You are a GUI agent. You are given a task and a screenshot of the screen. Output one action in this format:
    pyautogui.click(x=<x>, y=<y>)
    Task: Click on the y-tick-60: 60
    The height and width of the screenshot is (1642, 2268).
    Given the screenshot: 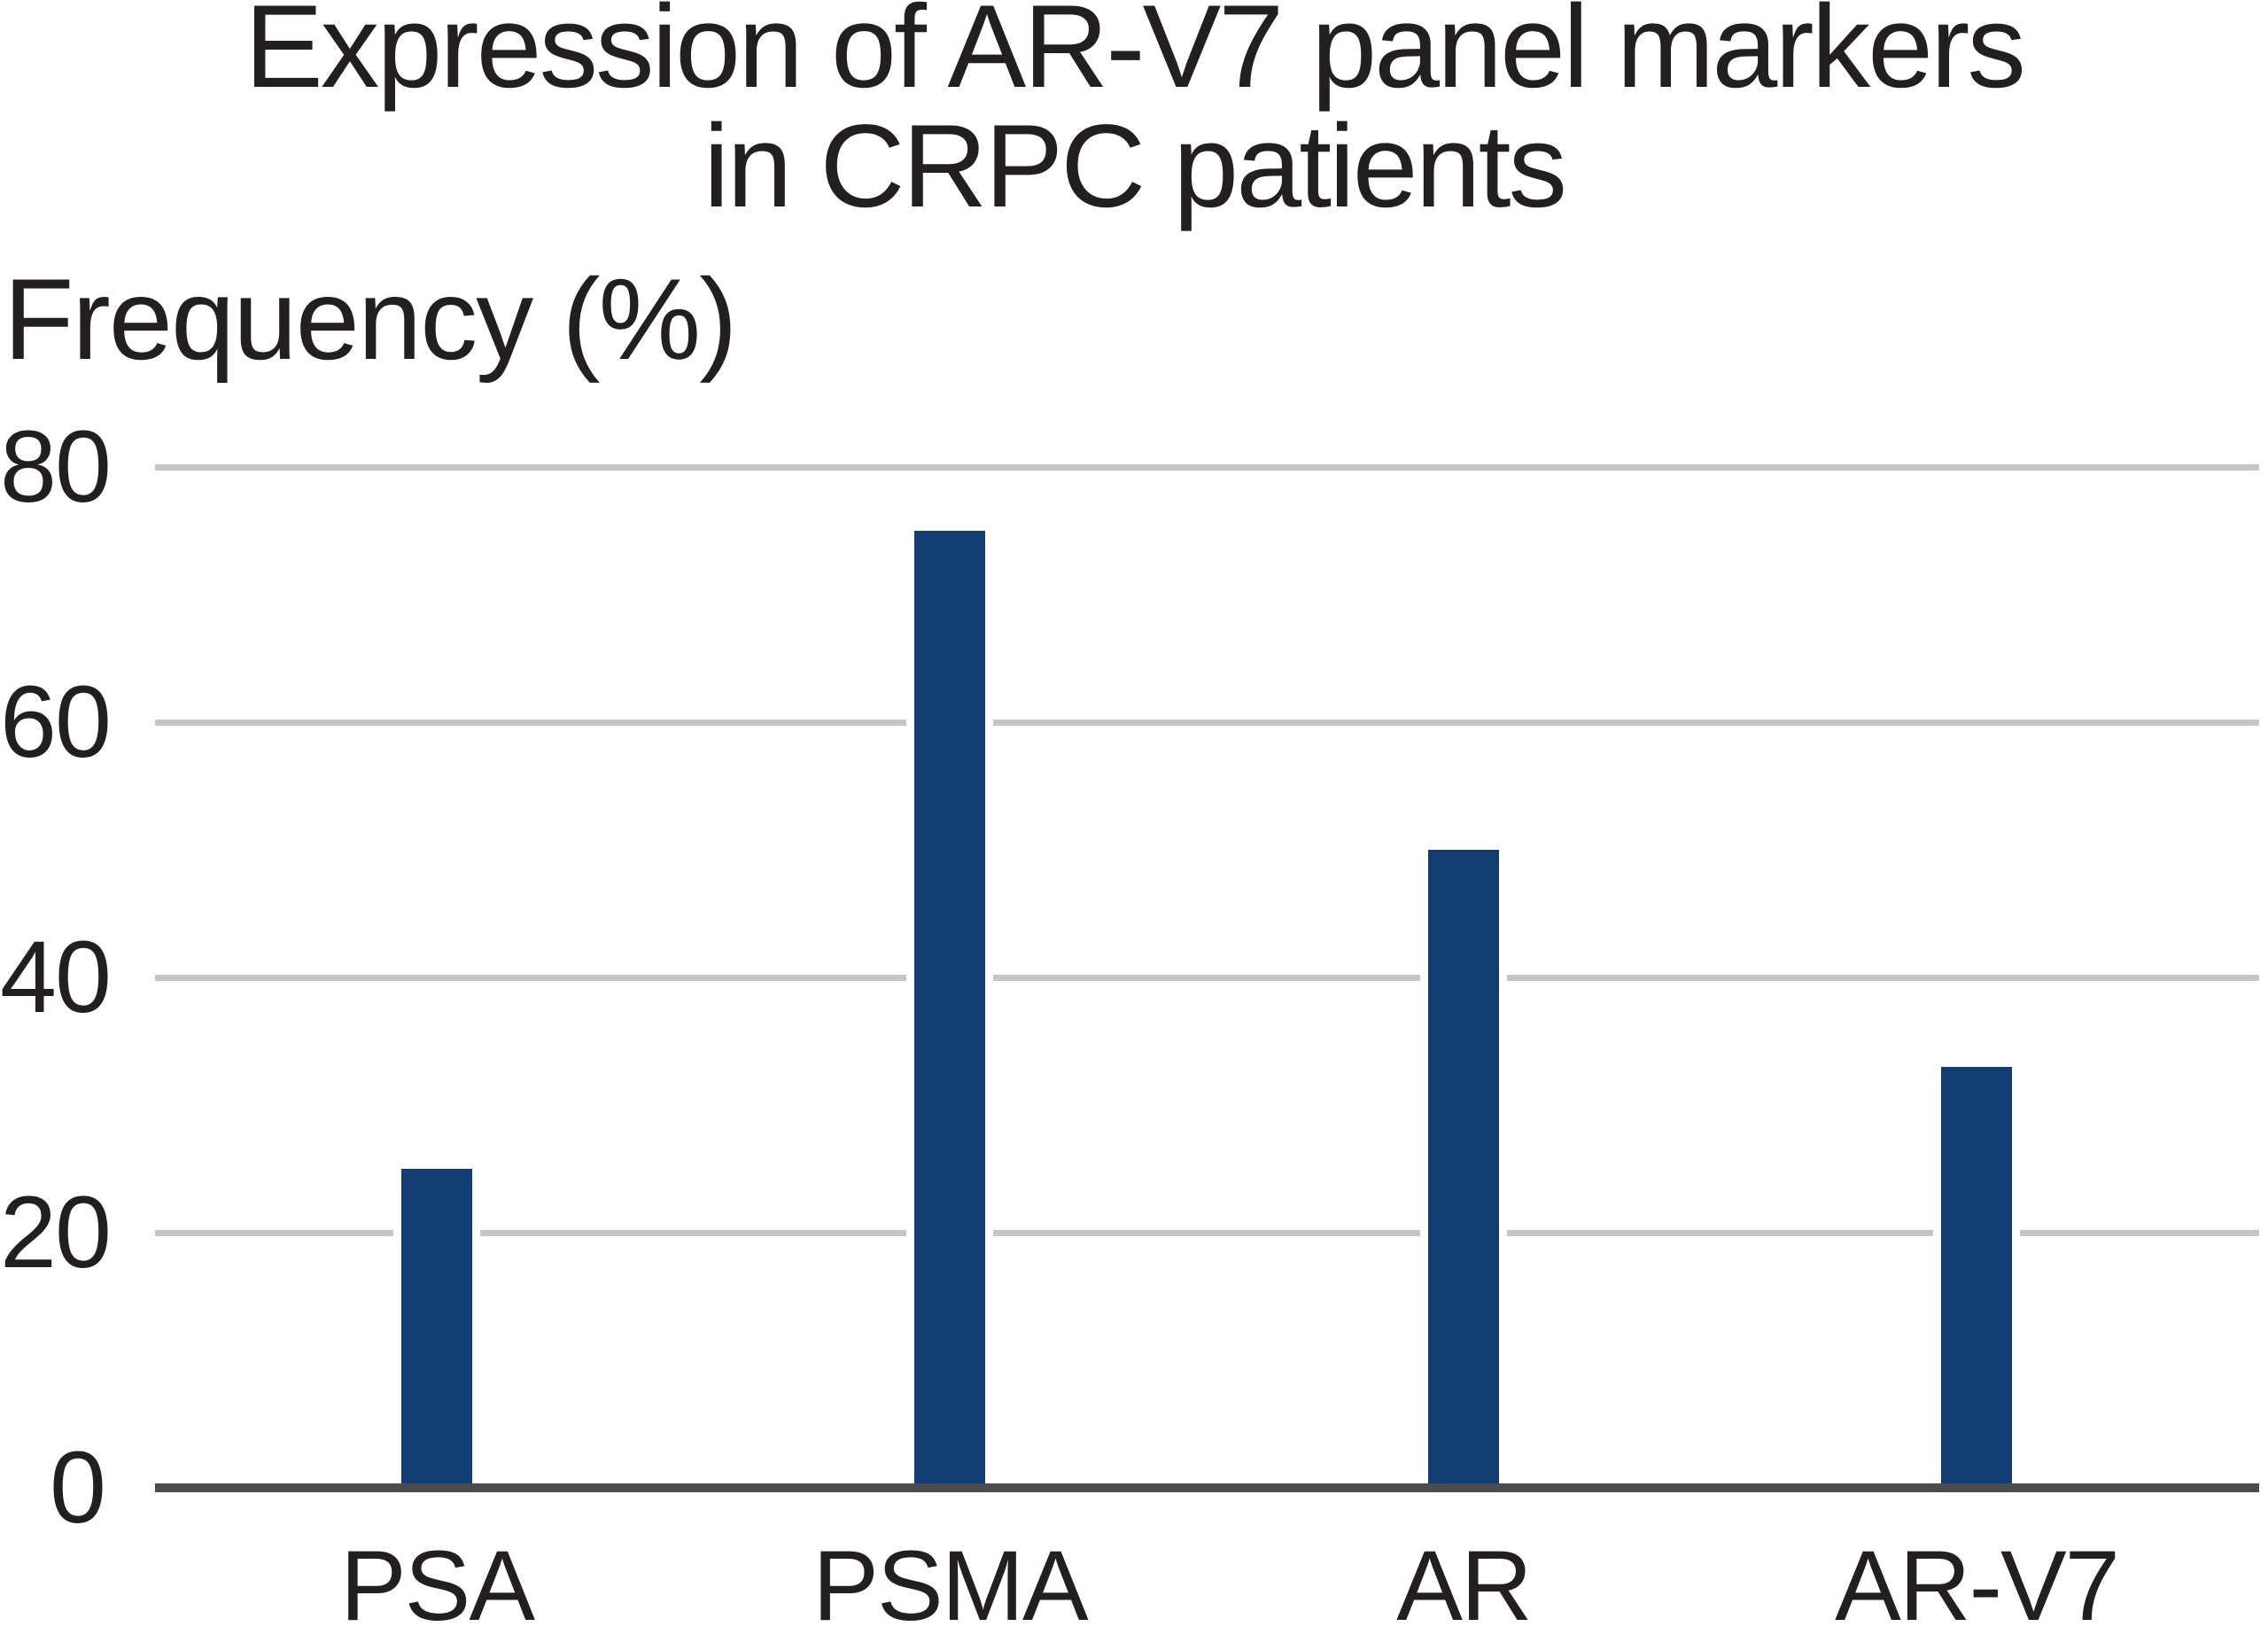 What is the action you would take?
    pyautogui.click(x=56, y=722)
    